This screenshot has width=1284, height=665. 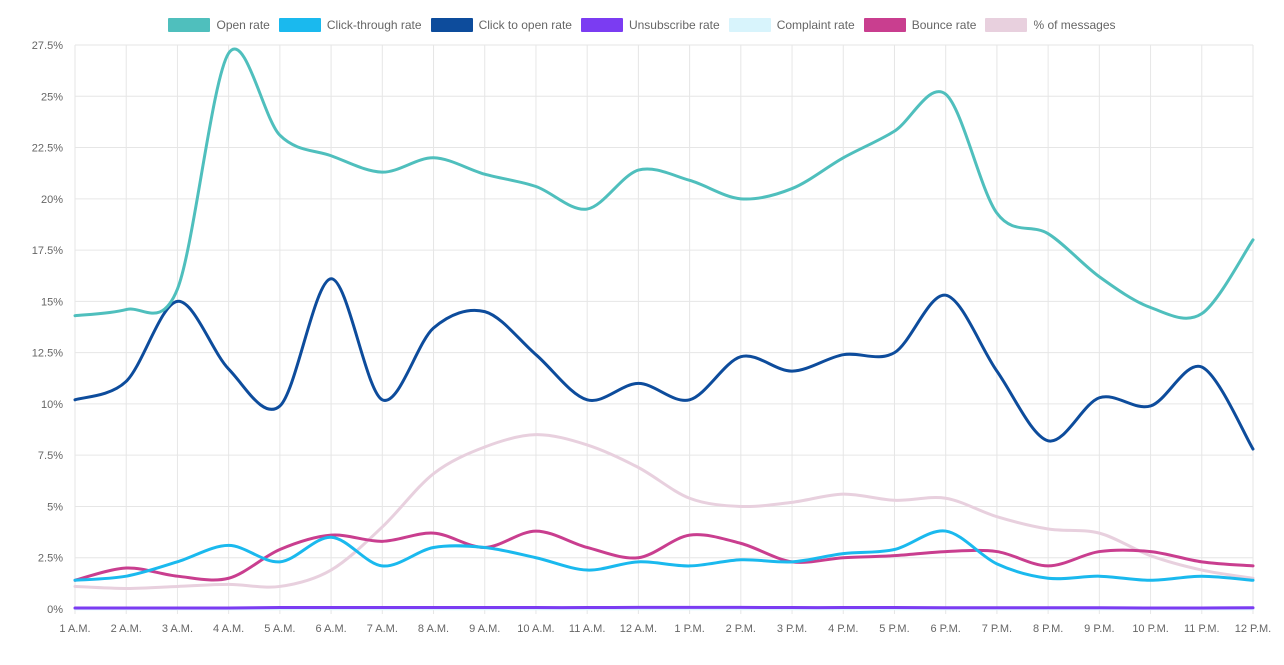 I want to click on y-tick-label: 7.5%, so click(x=50, y=456).